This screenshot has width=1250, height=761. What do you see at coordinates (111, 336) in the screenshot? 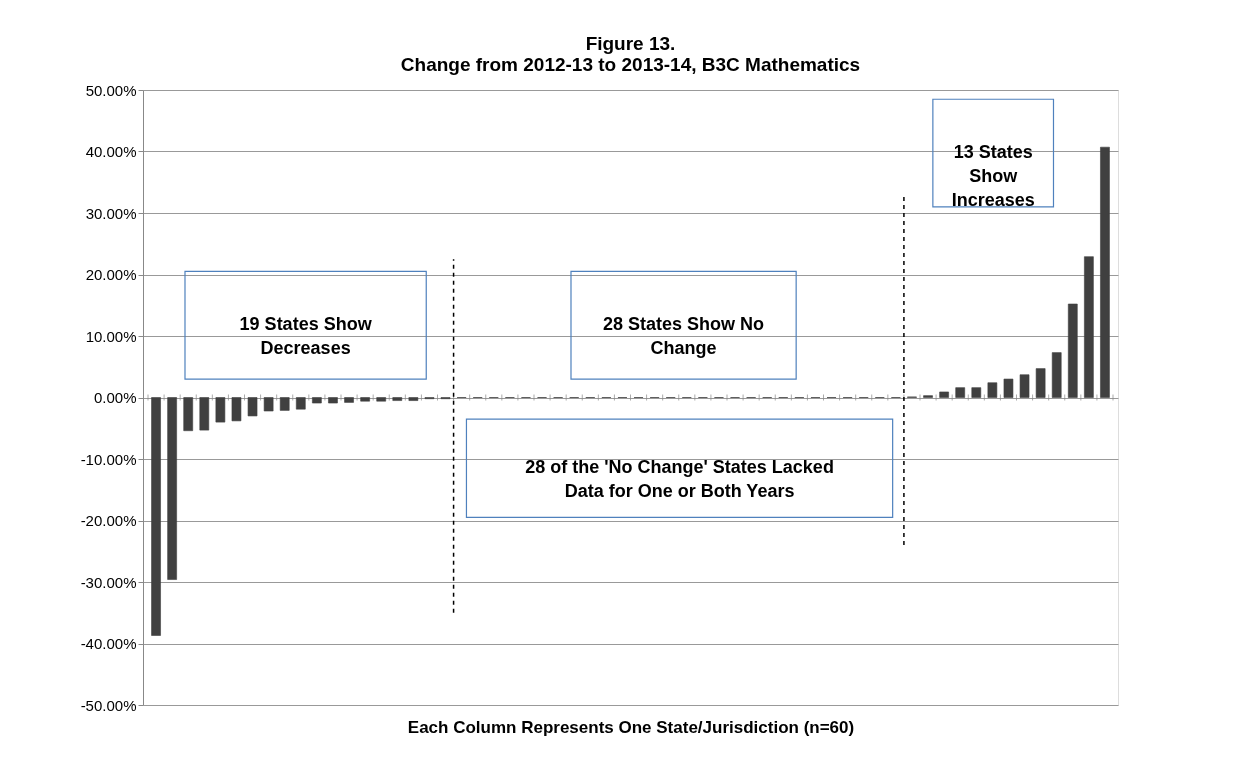
I see `y-tick-label: 10.00%` at bounding box center [111, 336].